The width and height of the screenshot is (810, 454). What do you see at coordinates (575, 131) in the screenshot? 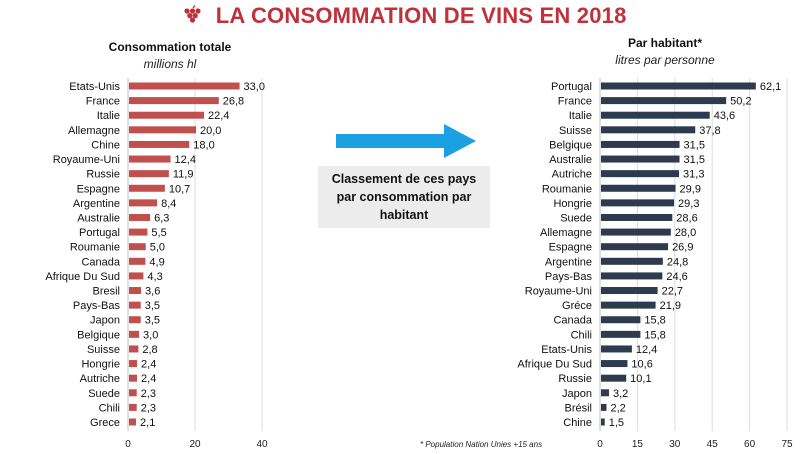
I see `category-label: Suisse` at bounding box center [575, 131].